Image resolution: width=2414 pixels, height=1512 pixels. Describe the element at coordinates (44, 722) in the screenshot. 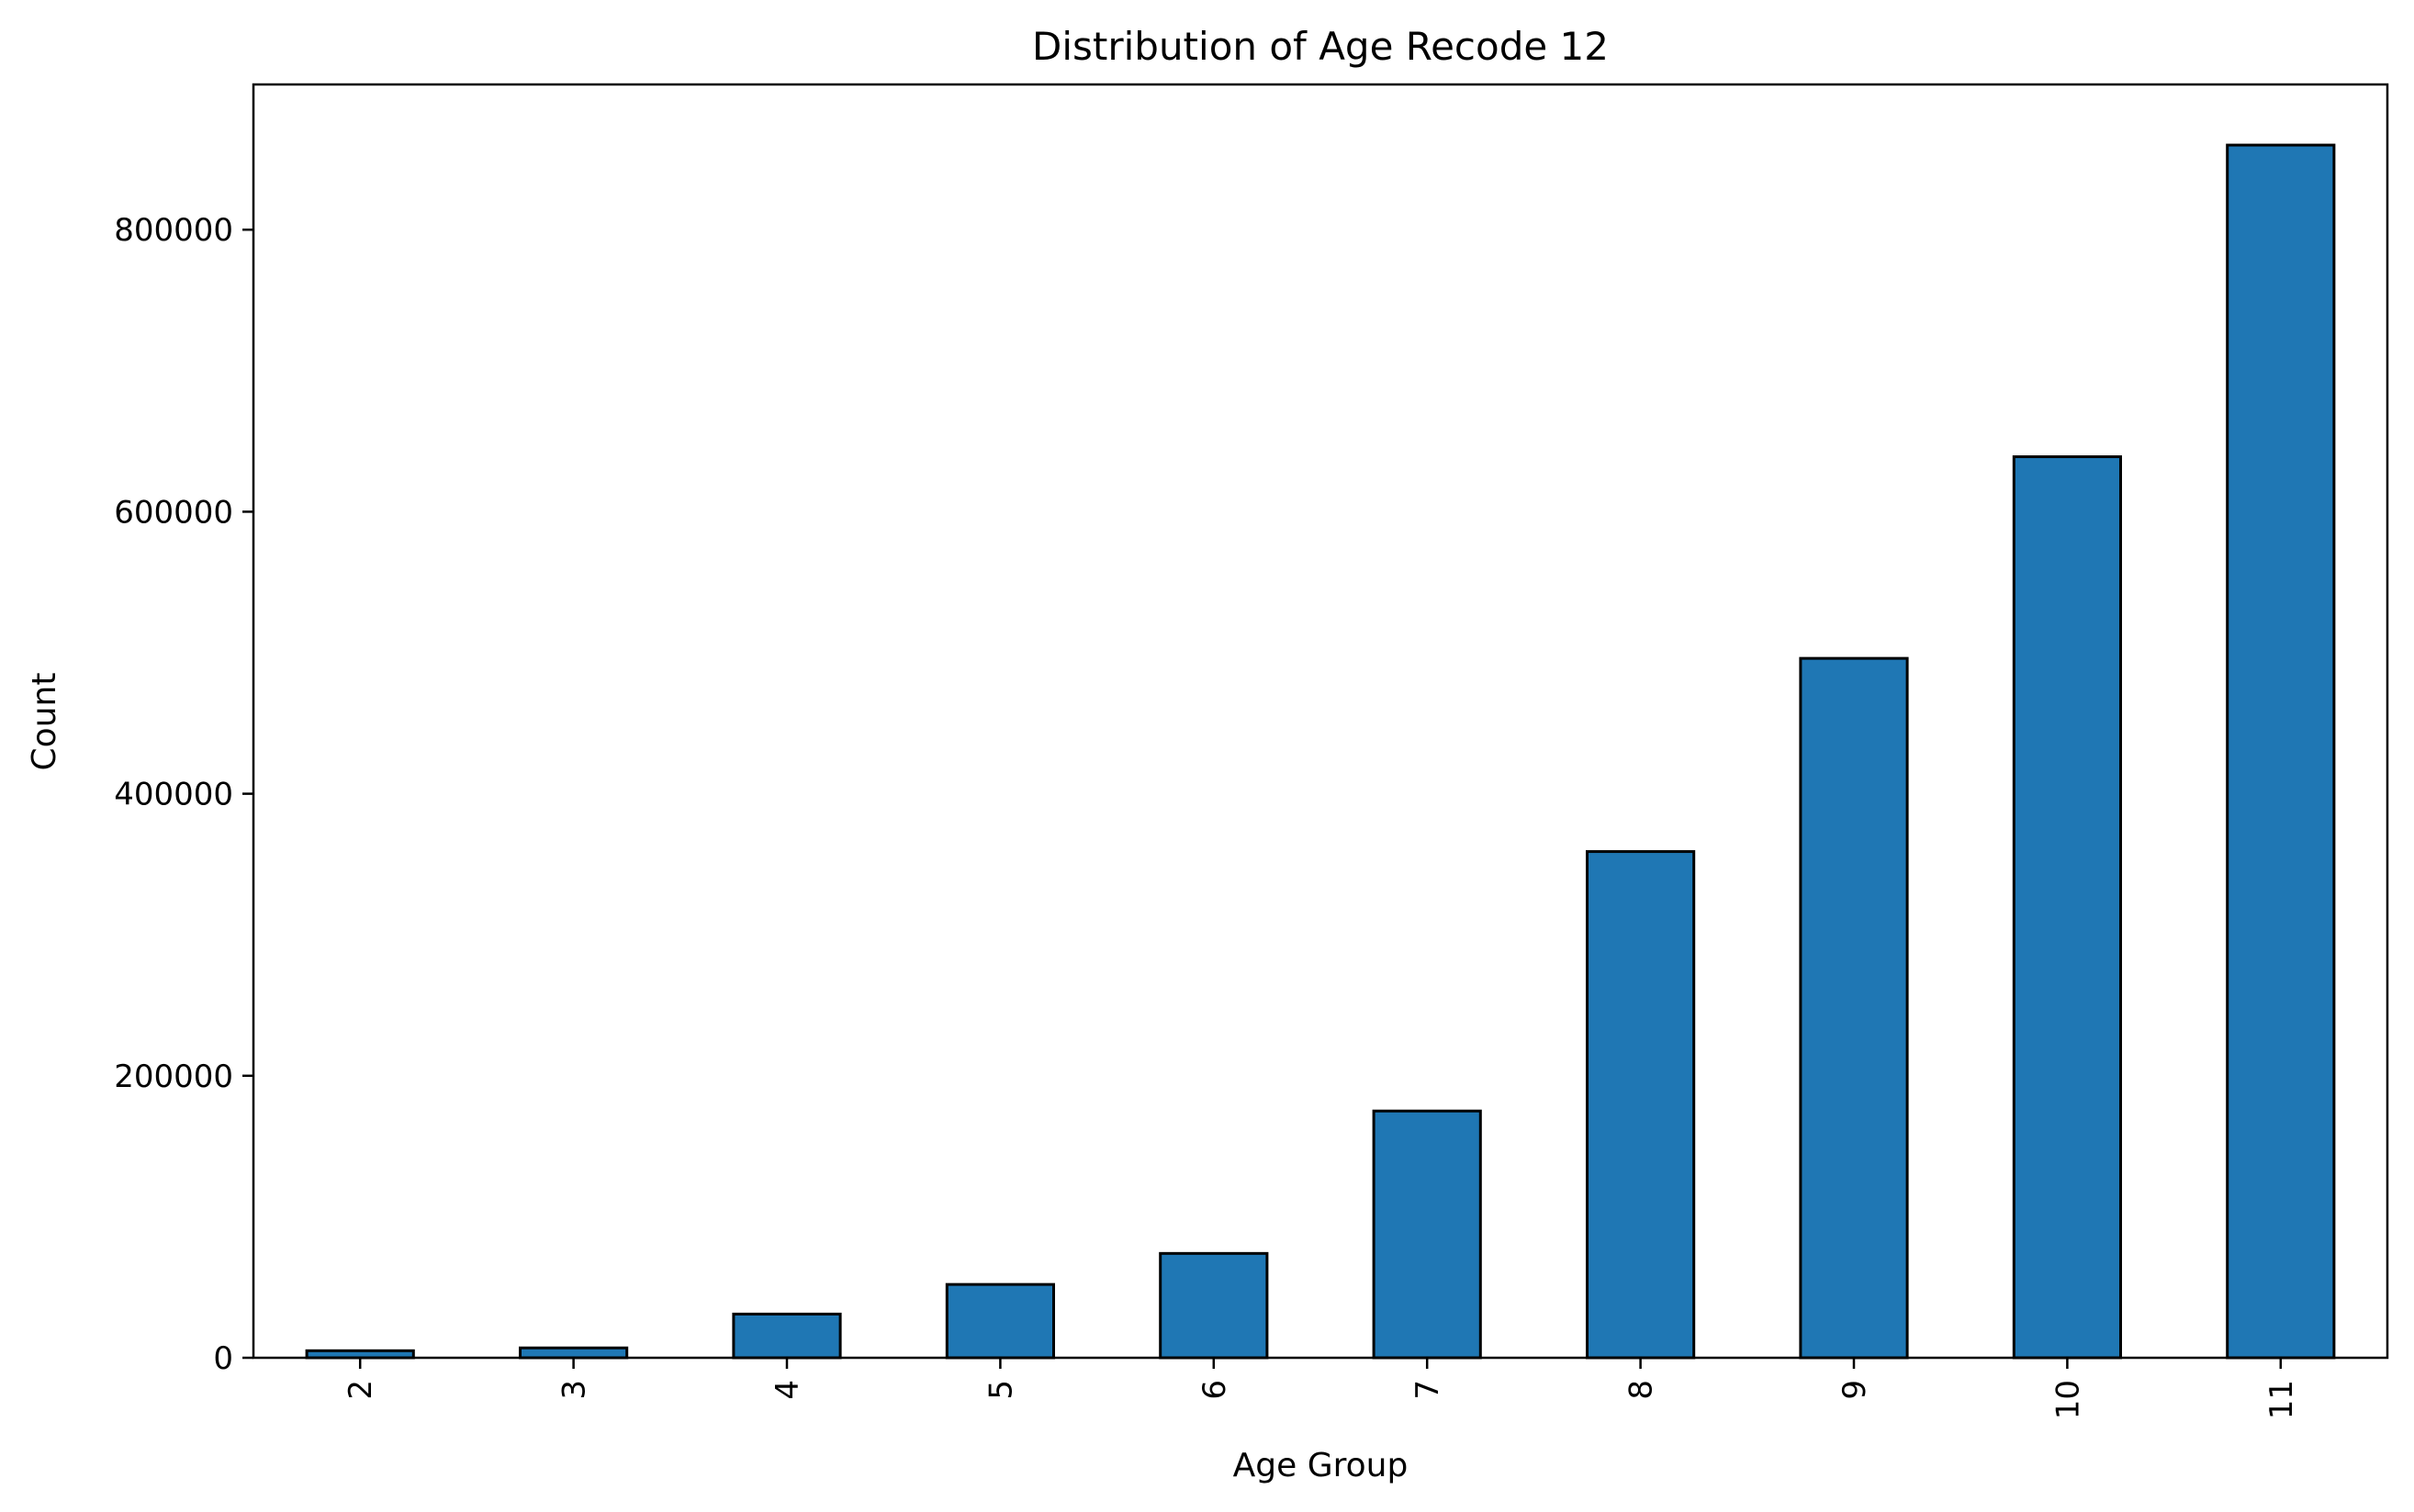

I see `y-axis-label: Count` at that location.